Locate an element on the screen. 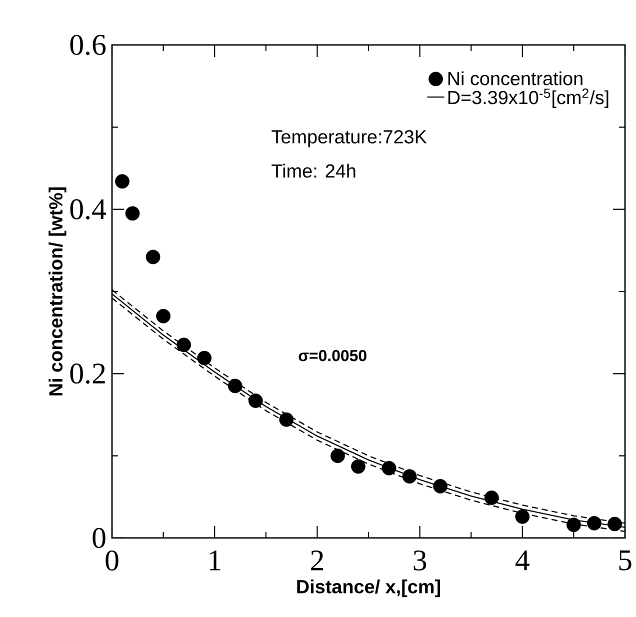  x-tick-label: 1 is located at coordinates (215, 560).